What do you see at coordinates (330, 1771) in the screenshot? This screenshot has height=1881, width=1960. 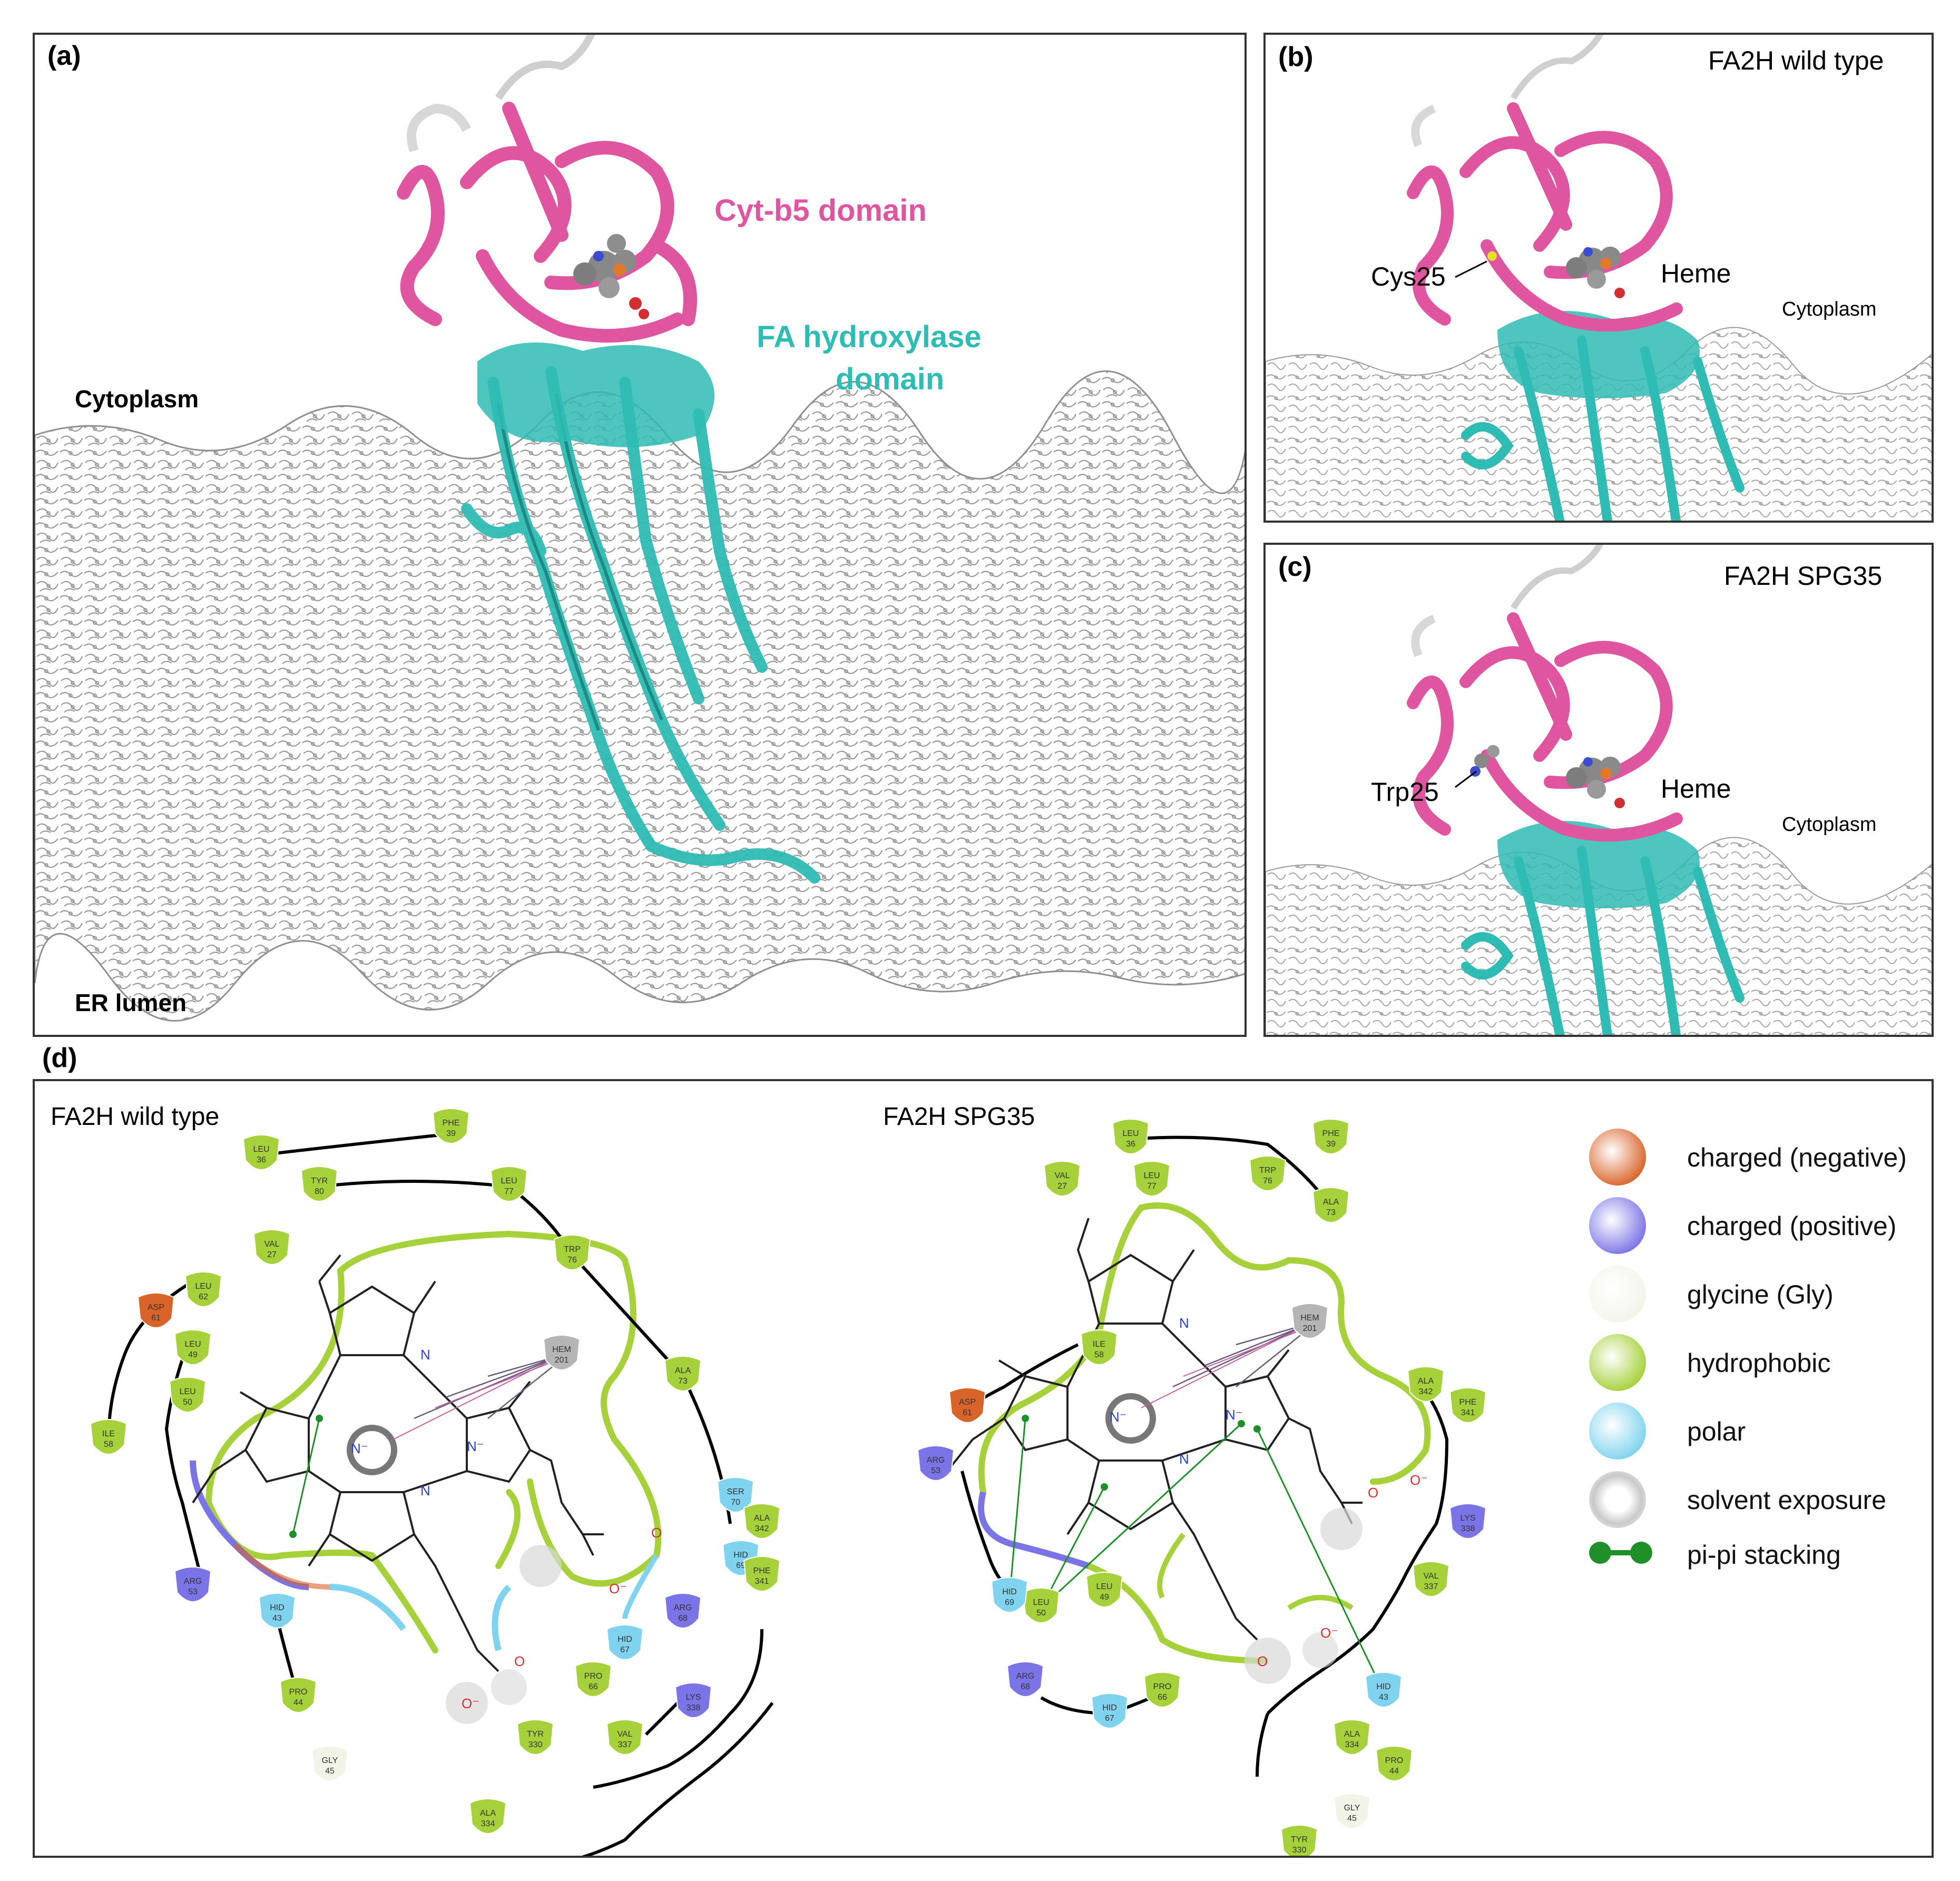 I see `wt-residue-number: 45` at bounding box center [330, 1771].